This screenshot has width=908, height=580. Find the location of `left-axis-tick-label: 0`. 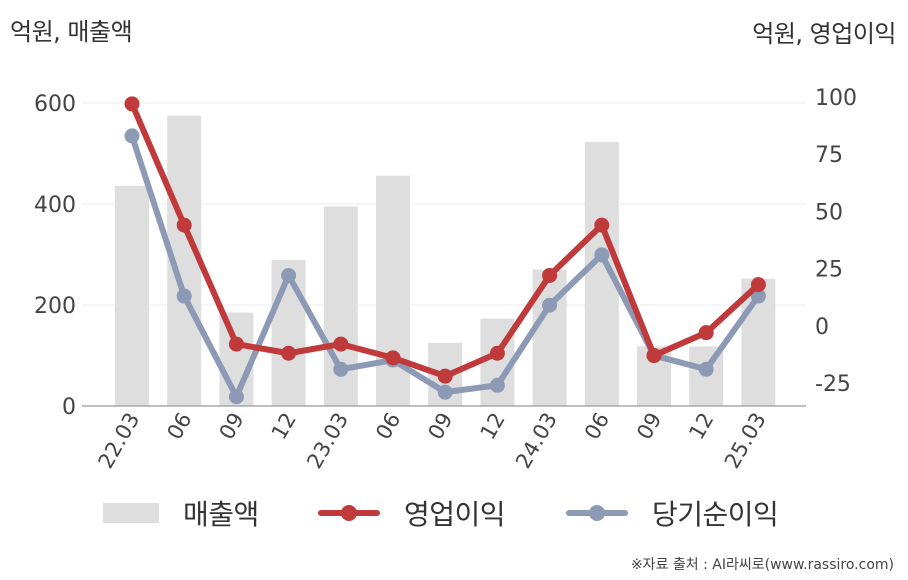

left-axis-tick-label: 0 is located at coordinates (69, 407).